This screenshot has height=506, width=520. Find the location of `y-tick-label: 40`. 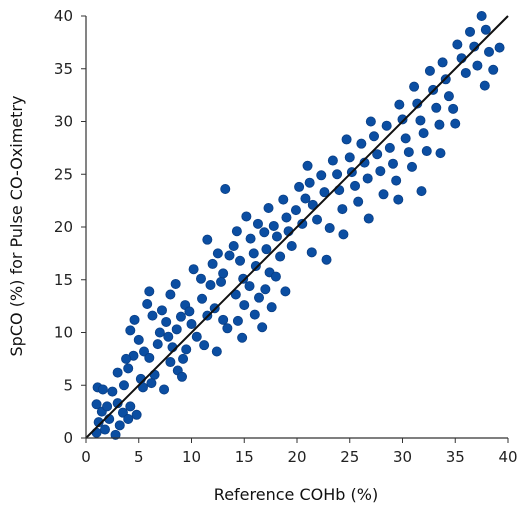

y-tick-label: 40 is located at coordinates (63, 16).